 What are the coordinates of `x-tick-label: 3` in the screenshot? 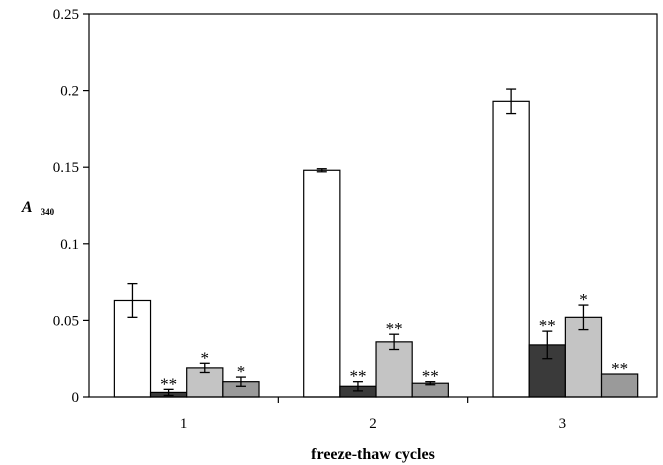 It's located at (563, 424).